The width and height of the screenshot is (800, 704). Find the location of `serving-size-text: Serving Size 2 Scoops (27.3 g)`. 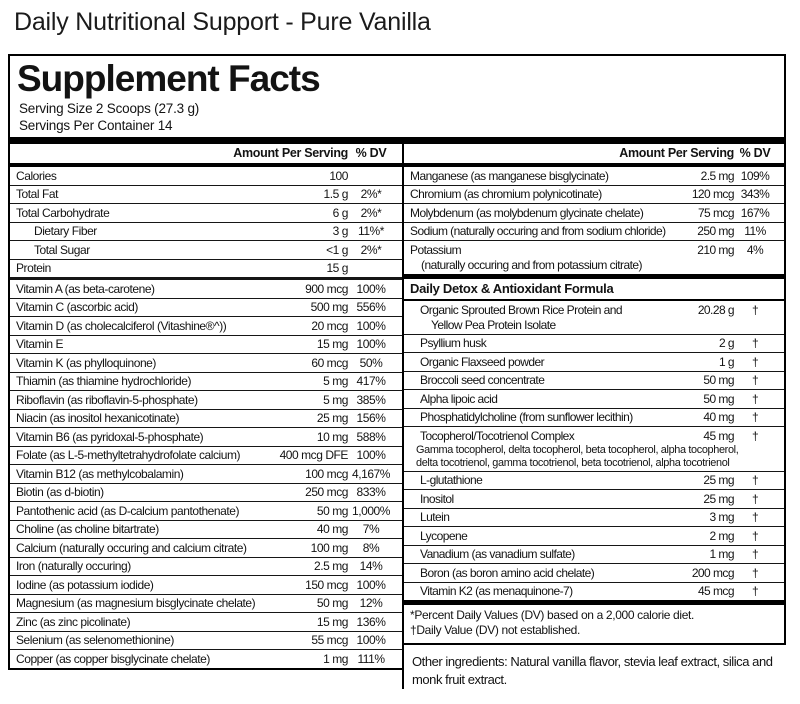

serving-size-text: Serving Size 2 Scoops (27.3 g) is located at coordinates (109, 108).